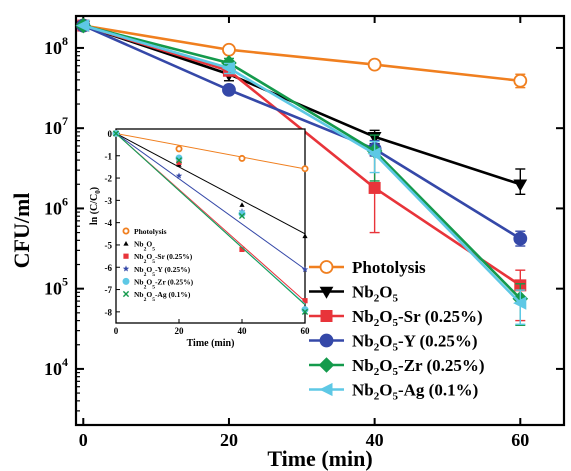 This screenshot has height=471, width=571. I want to click on y-tick-label: 10⁵, so click(56, 287).